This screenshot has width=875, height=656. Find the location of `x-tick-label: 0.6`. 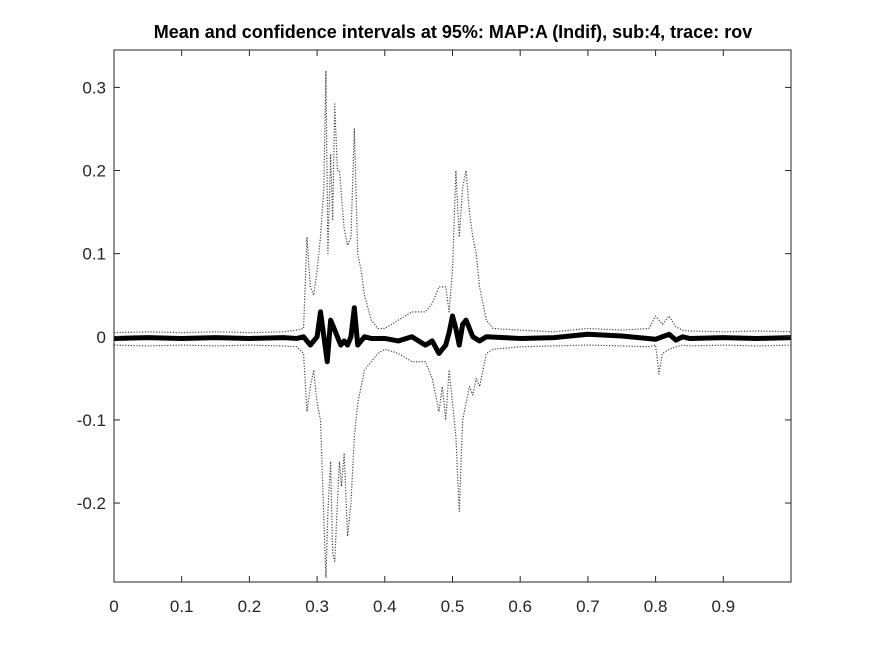

x-tick-label: 0.6 is located at coordinates (520, 606).